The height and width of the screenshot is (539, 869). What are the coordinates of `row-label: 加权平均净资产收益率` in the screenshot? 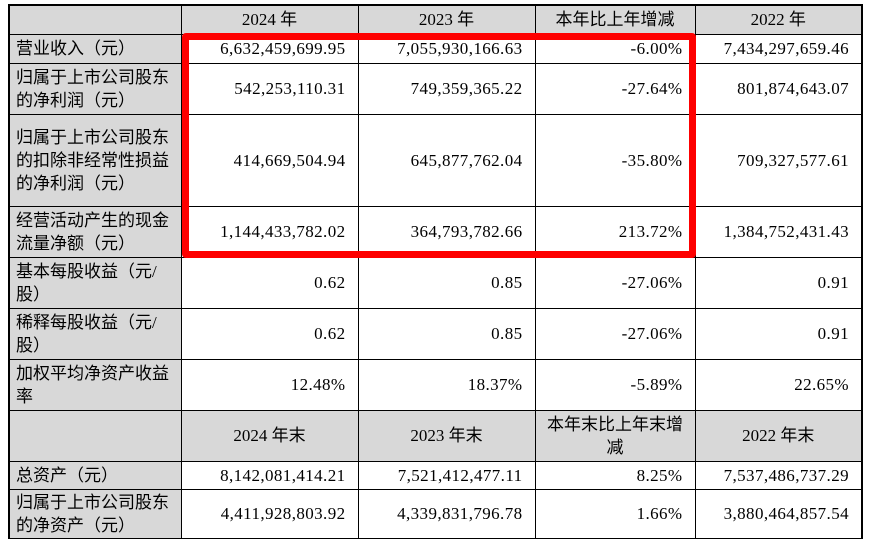 It's located at (95, 384).